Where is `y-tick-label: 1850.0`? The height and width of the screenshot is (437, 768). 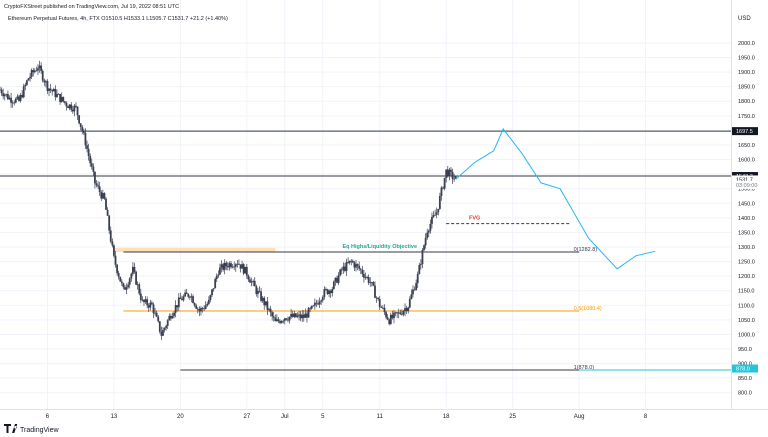 y-tick-label: 1850.0 is located at coordinates (746, 88).